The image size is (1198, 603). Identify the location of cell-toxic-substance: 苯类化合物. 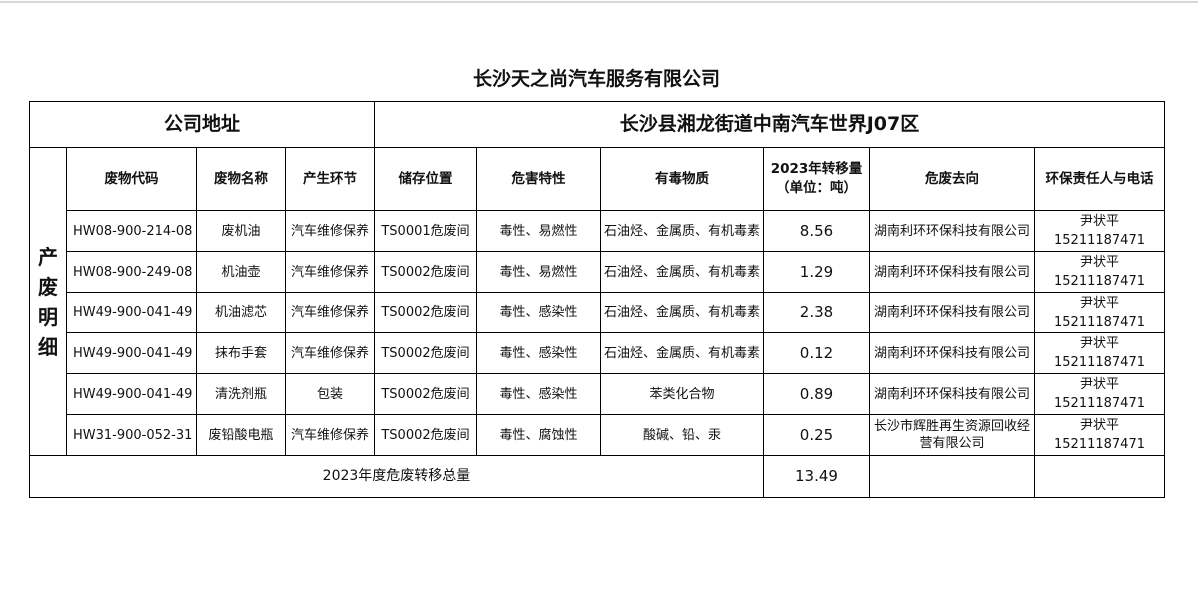
(682, 394).